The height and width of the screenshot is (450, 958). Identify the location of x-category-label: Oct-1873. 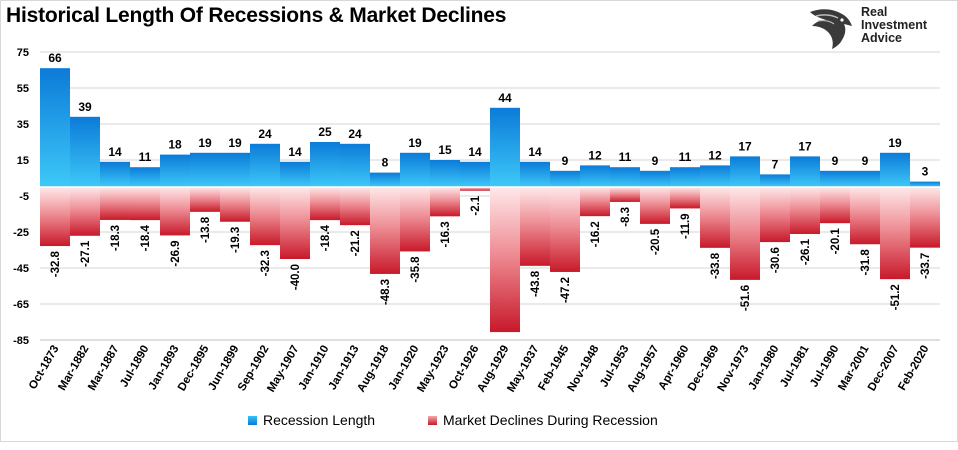
(44, 368).